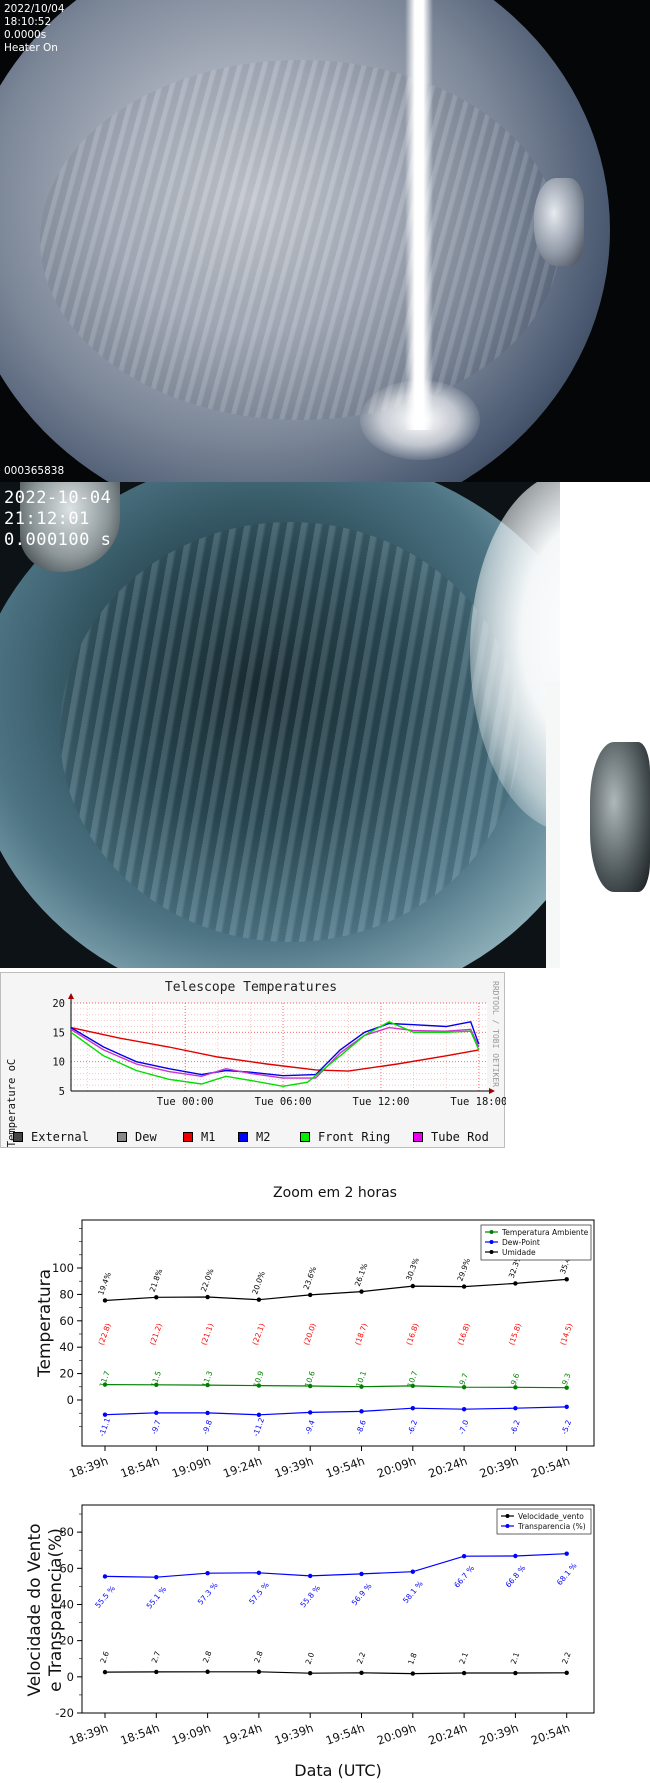  Describe the element at coordinates (551, 1526) in the screenshot. I see `legend-transparencia: Transparencia (%)` at that location.